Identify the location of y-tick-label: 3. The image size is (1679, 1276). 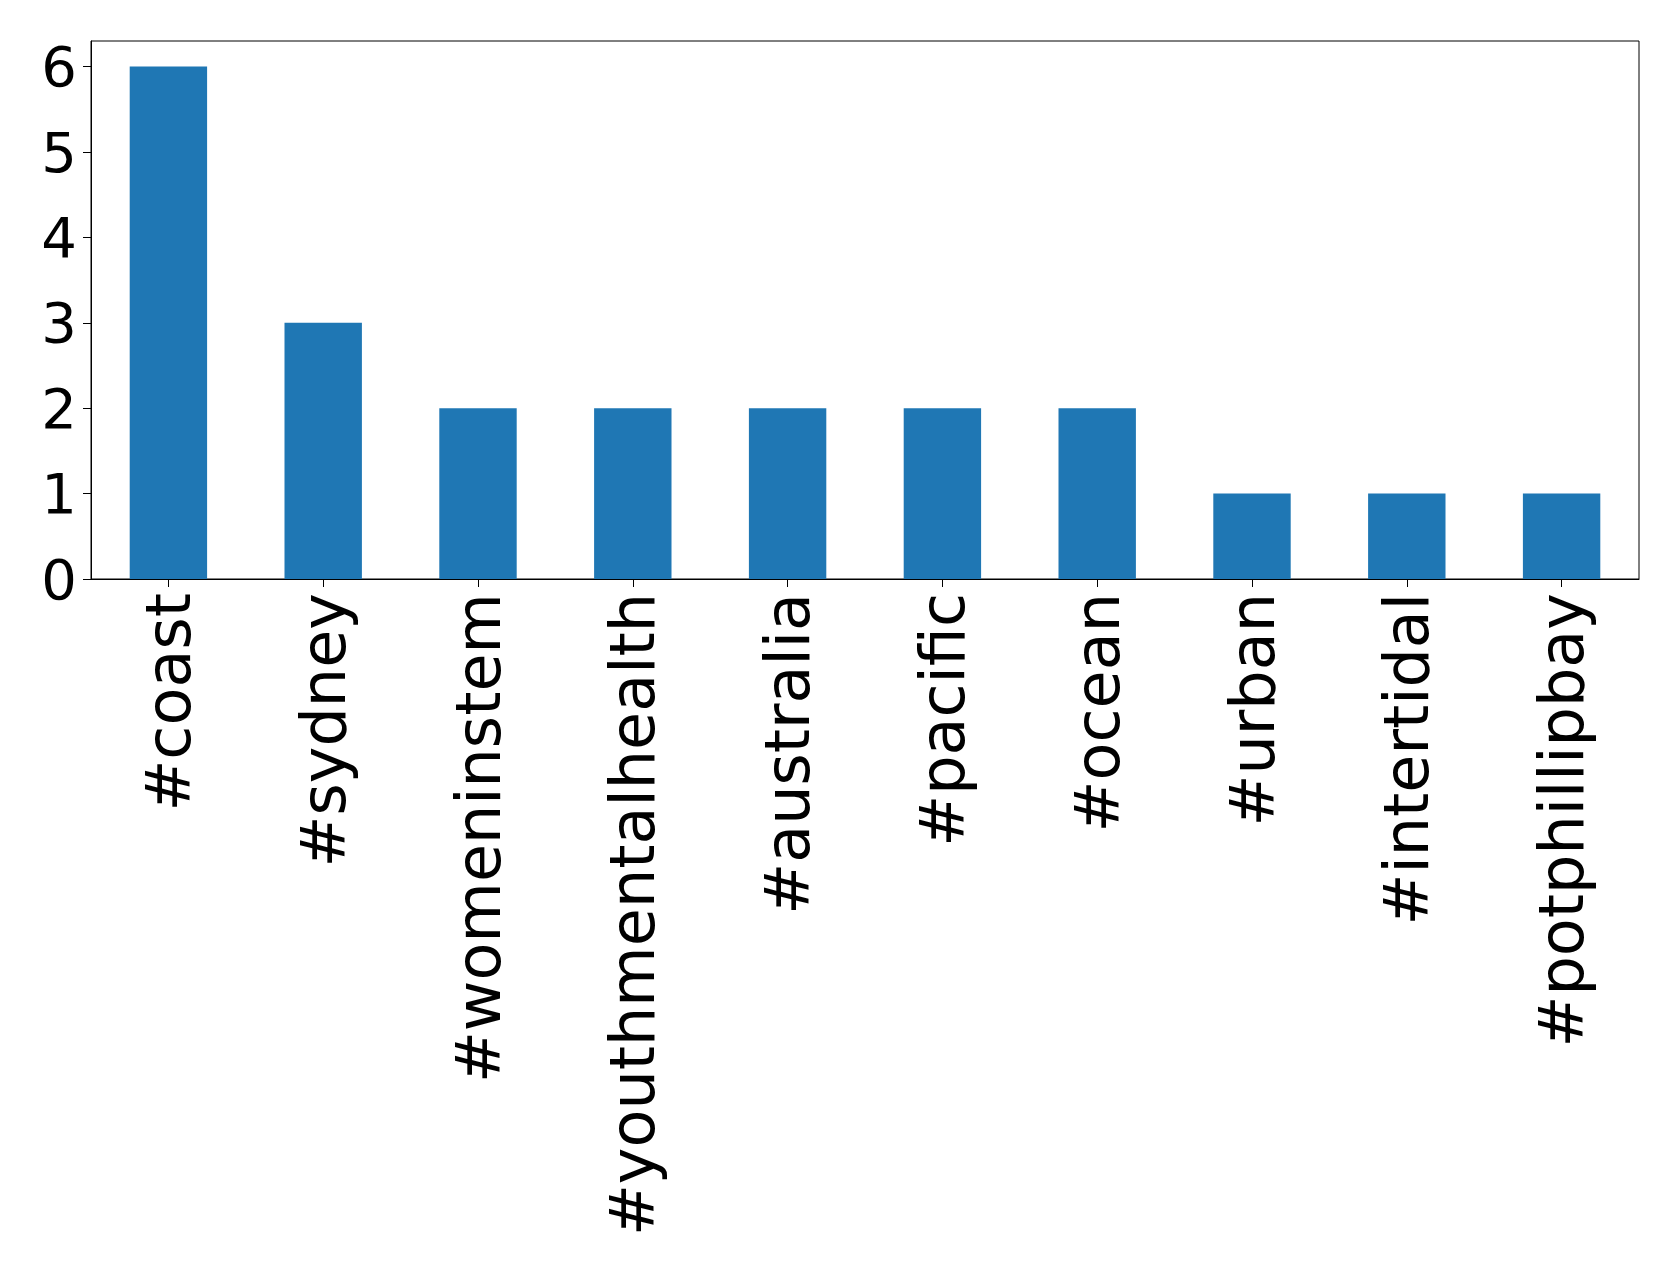
(59, 323).